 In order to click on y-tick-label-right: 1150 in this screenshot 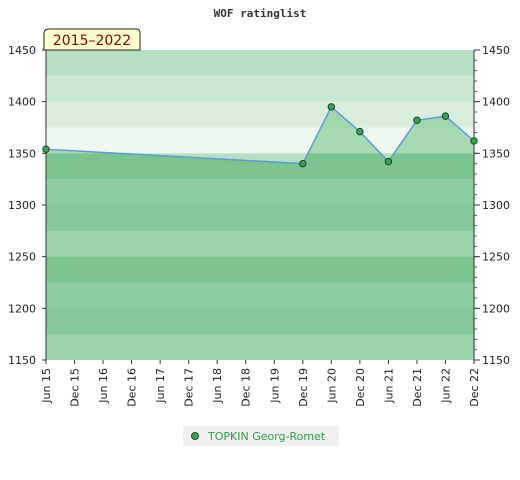, I will do `click(496, 360)`.